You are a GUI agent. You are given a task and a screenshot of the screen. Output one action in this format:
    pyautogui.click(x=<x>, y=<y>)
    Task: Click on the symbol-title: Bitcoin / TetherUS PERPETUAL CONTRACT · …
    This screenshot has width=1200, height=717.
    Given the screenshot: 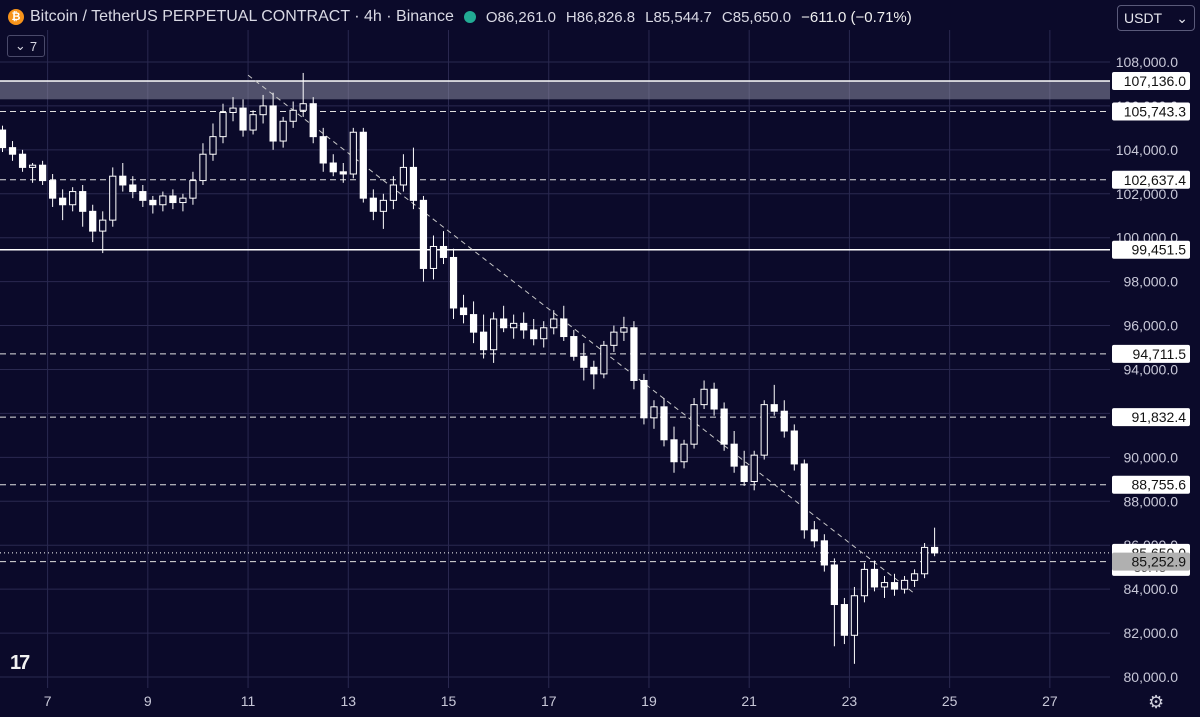 What is the action you would take?
    pyautogui.click(x=242, y=16)
    